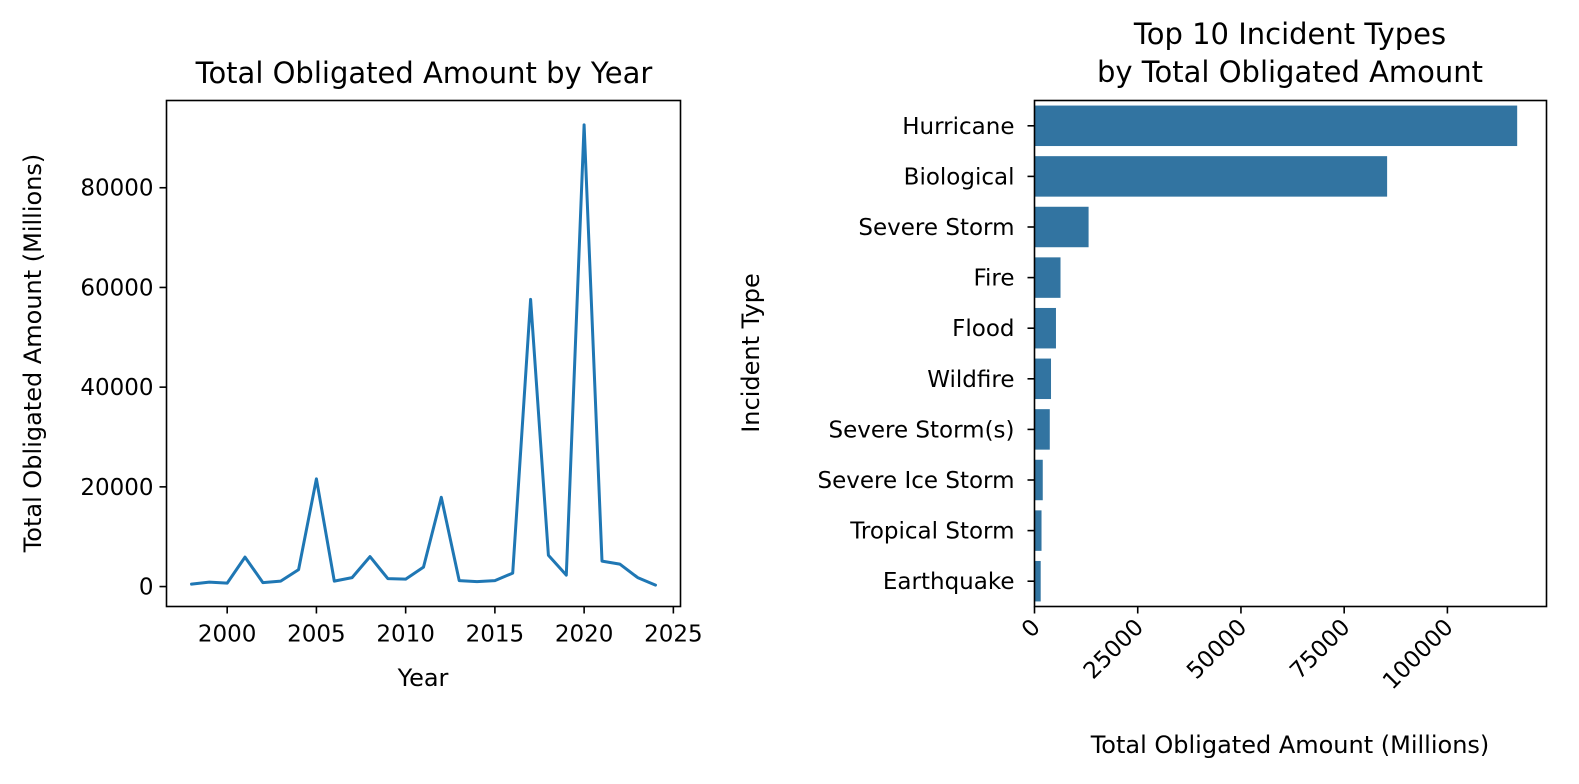 The image size is (1579, 784). What do you see at coordinates (116, 488) in the screenshot?
I see `y-tick-label: 20000` at bounding box center [116, 488].